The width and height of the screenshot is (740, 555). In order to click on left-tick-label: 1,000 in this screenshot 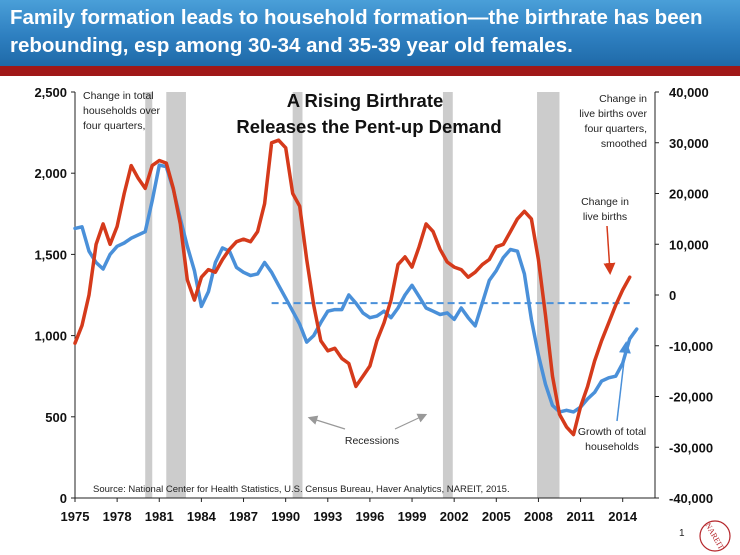, I will do `click(50, 336)`.